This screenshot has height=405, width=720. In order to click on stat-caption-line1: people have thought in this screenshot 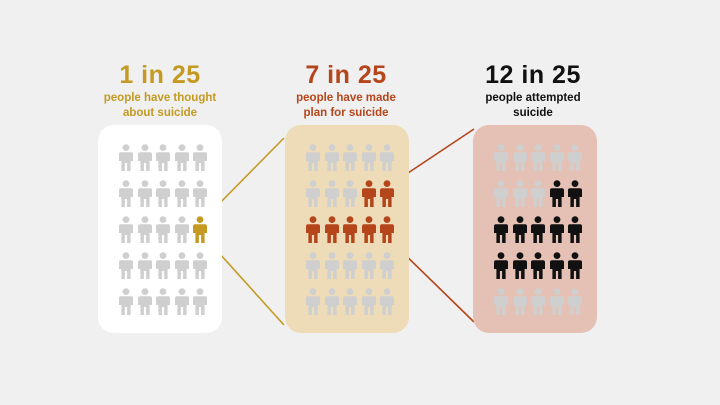, I will do `click(160, 98)`.